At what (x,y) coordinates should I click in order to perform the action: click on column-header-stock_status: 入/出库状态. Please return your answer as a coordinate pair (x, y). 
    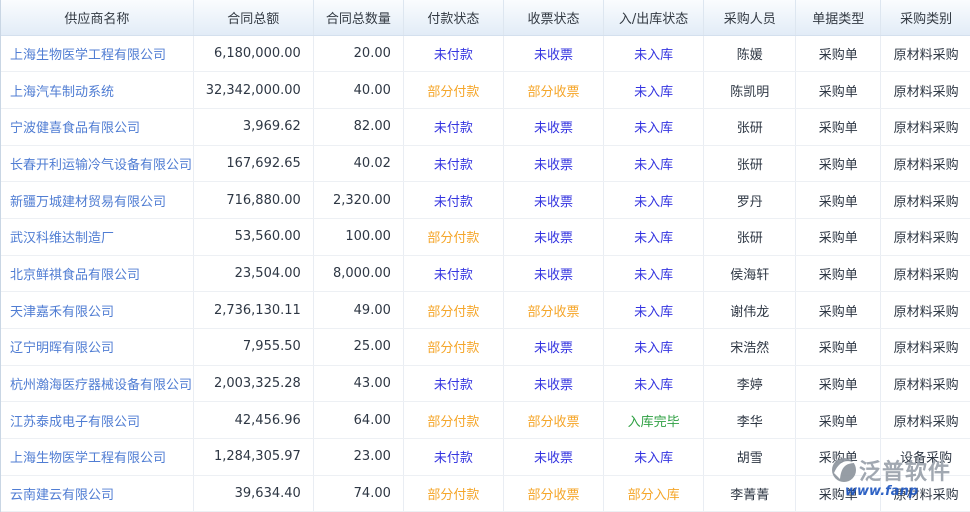
    Looking at the image, I should click on (654, 18).